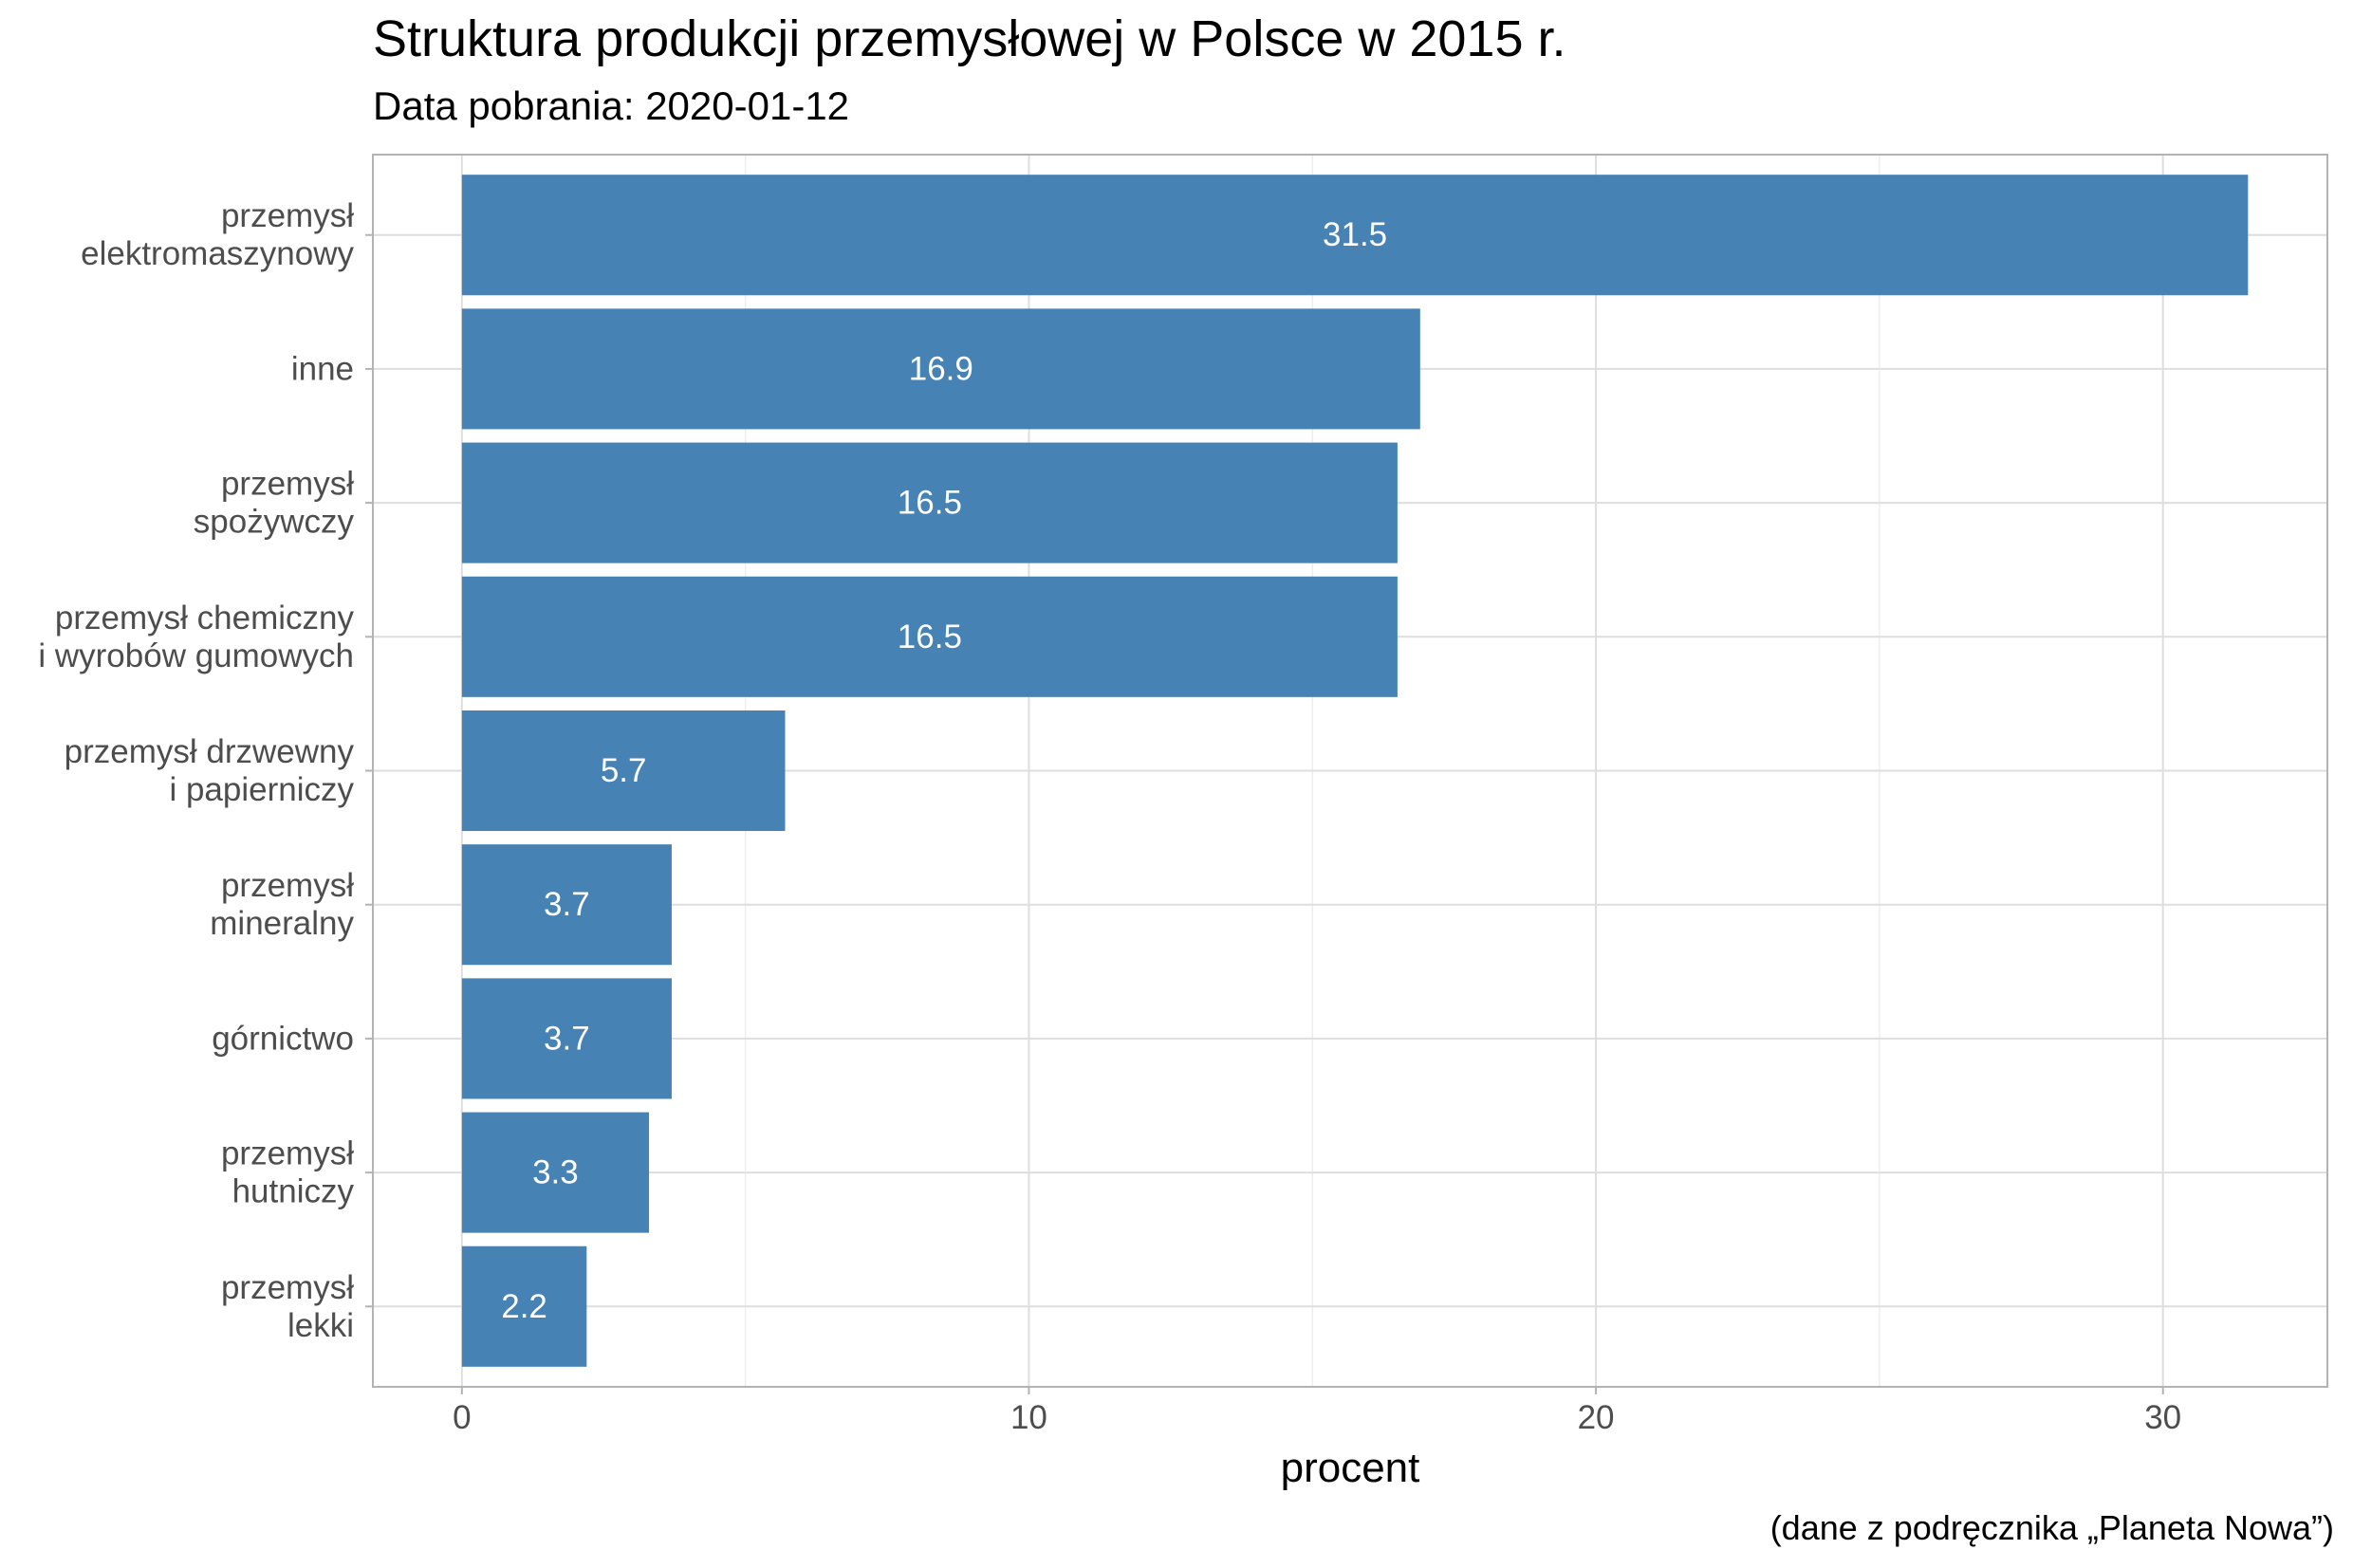  I want to click on bar-value-label: 3.3, so click(555, 1172).